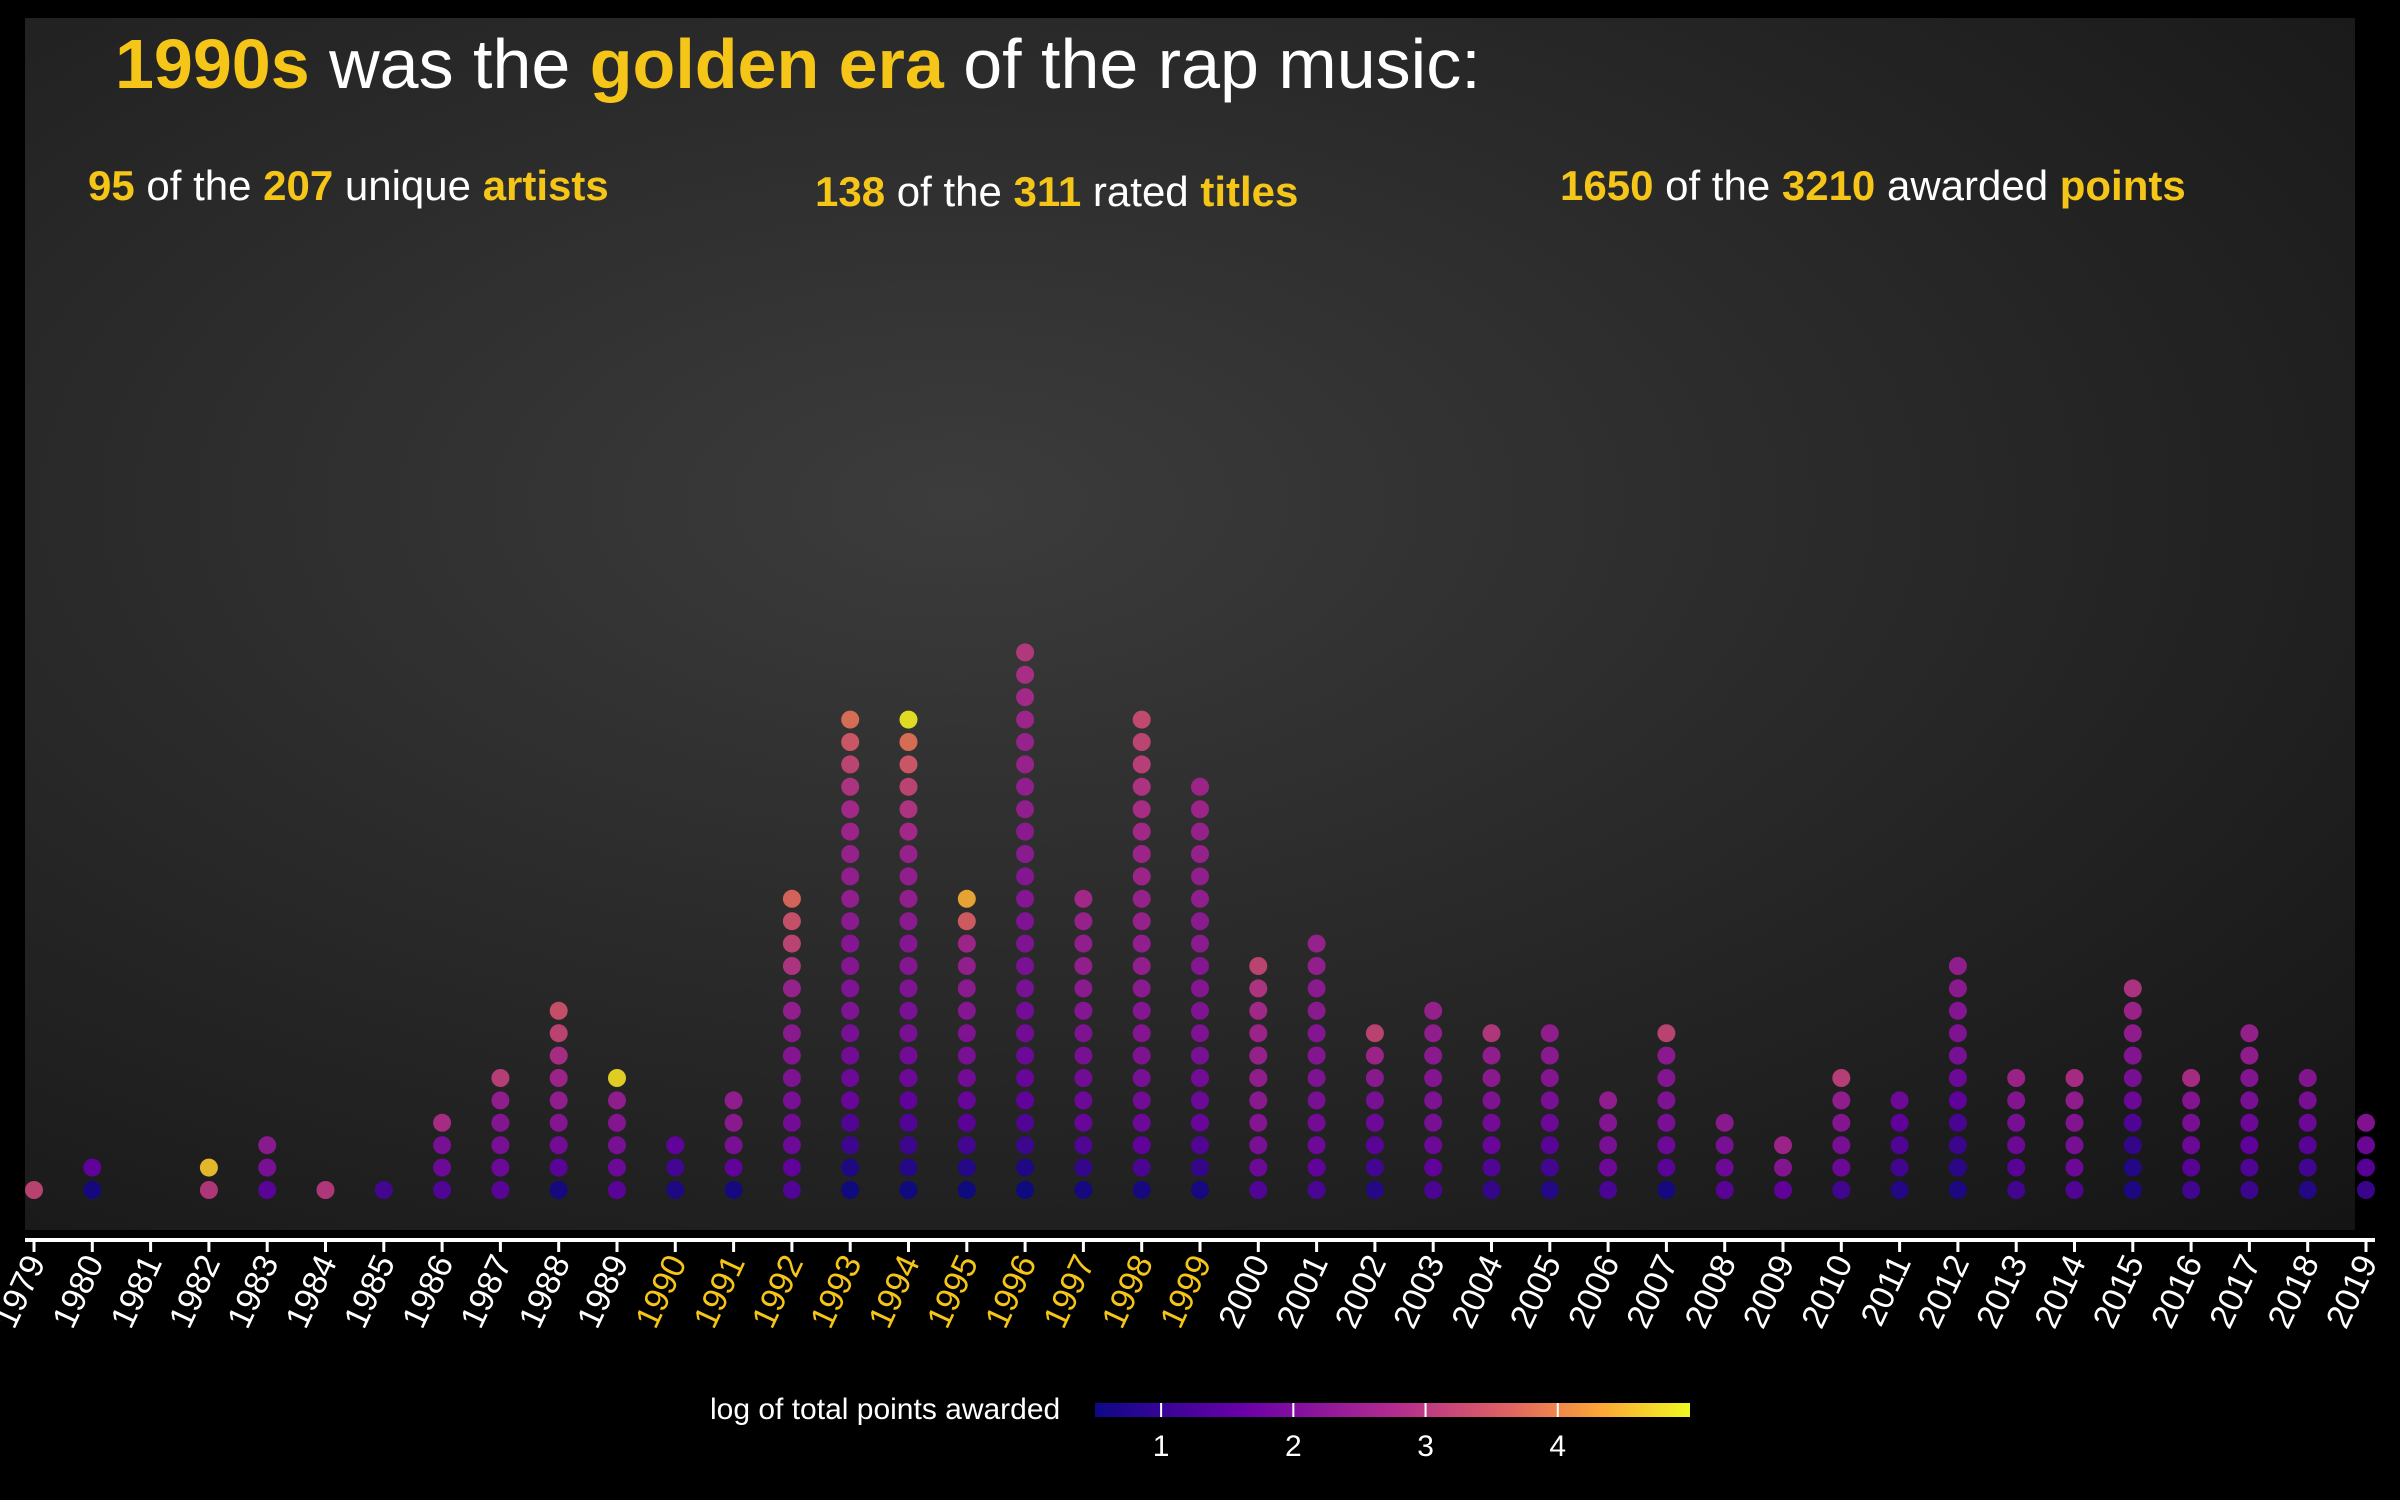 This screenshot has width=2400, height=1500. Describe the element at coordinates (1828, 185) in the screenshot. I see `stat-points-total: 3210` at that location.